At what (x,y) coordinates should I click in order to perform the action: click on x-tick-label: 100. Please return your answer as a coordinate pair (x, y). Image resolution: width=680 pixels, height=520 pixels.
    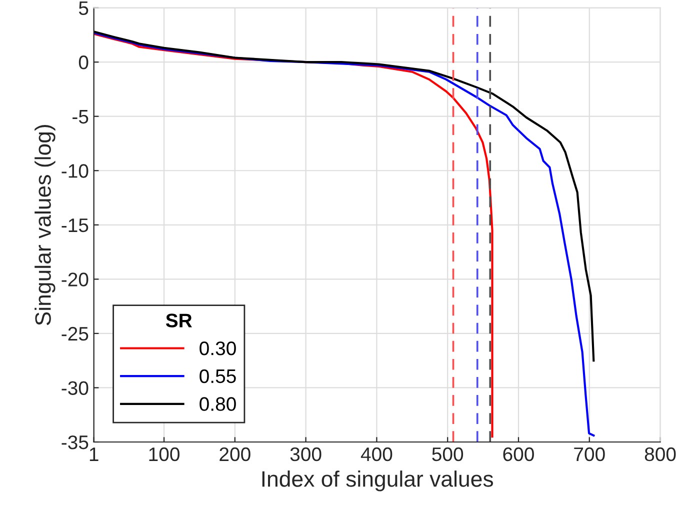
    Looking at the image, I should click on (164, 454).